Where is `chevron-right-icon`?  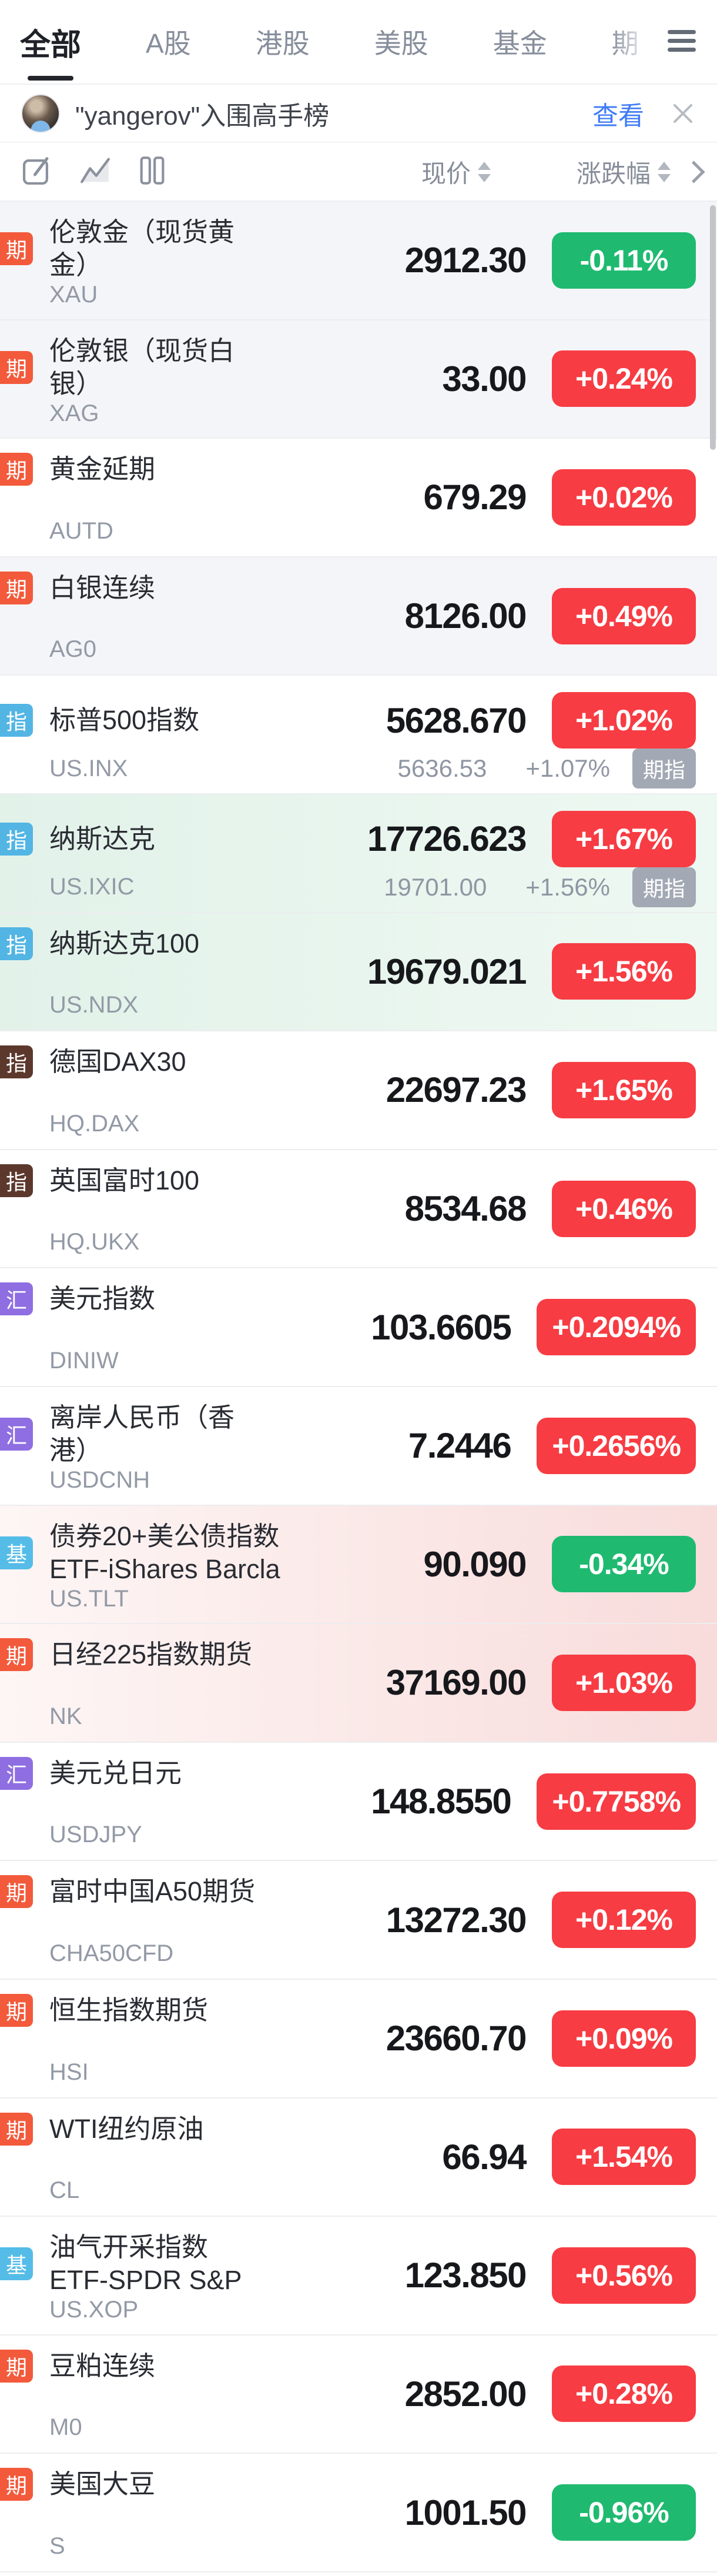
chevron-right-icon is located at coordinates (693, 171).